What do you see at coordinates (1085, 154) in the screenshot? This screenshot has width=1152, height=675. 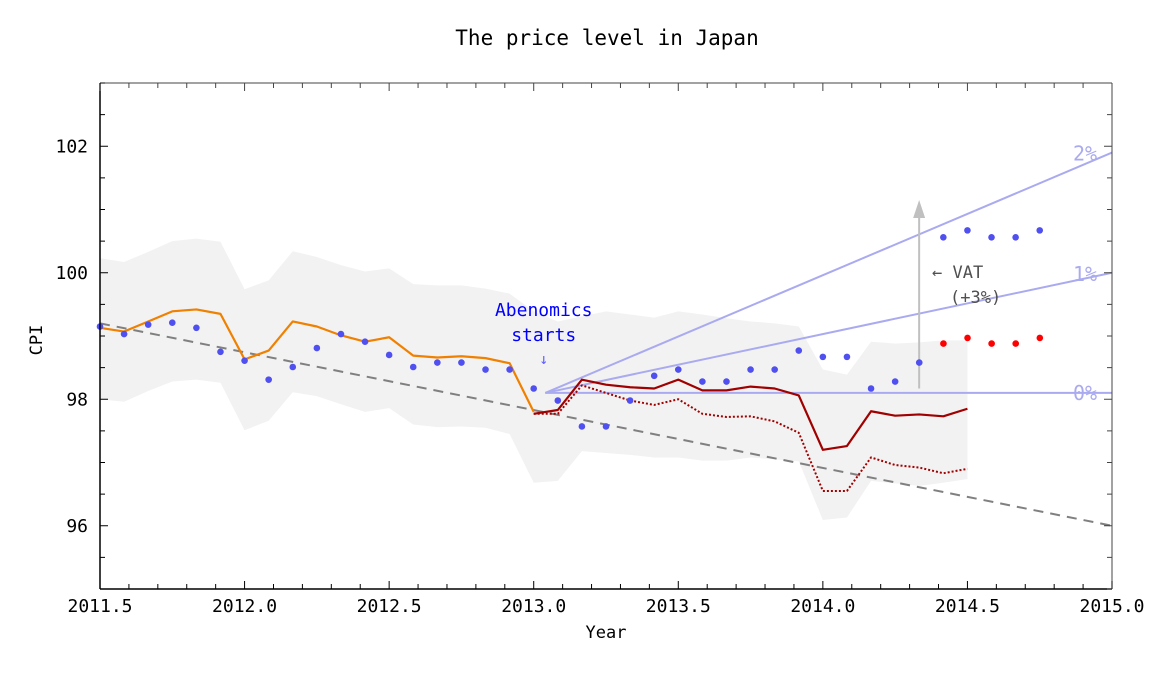 I see `target-label-2: 2%` at bounding box center [1085, 154].